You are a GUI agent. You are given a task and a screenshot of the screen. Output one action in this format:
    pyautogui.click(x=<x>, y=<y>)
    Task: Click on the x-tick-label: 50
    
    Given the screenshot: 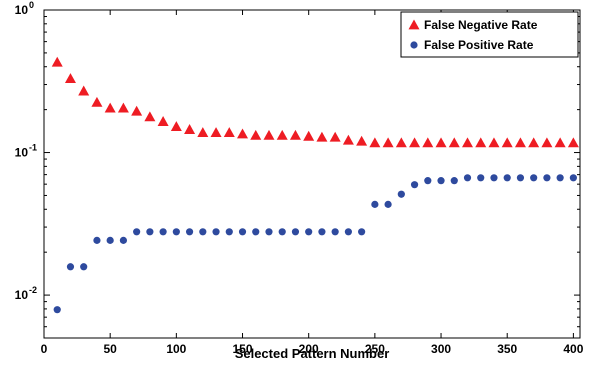 What is the action you would take?
    pyautogui.click(x=110, y=349)
    